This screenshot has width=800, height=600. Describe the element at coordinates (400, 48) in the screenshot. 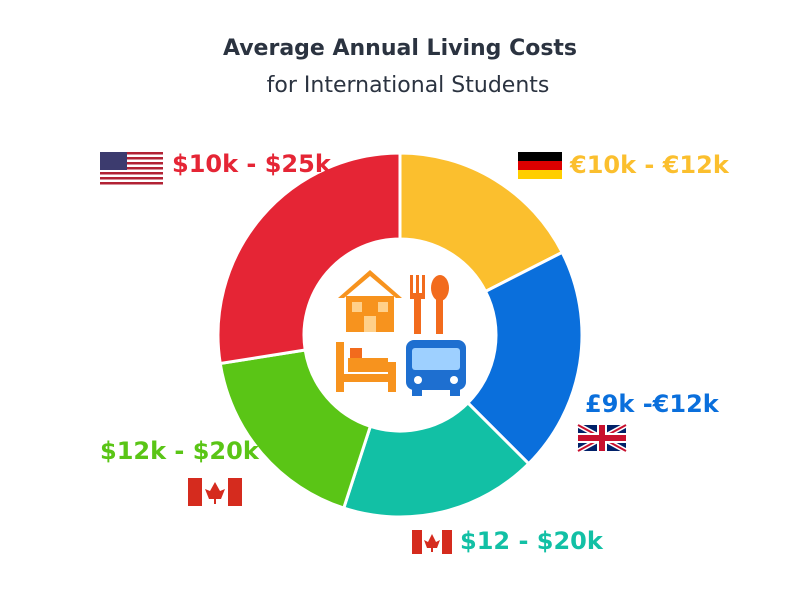

I see `chart-title: Average Annual Living Costs` at that location.